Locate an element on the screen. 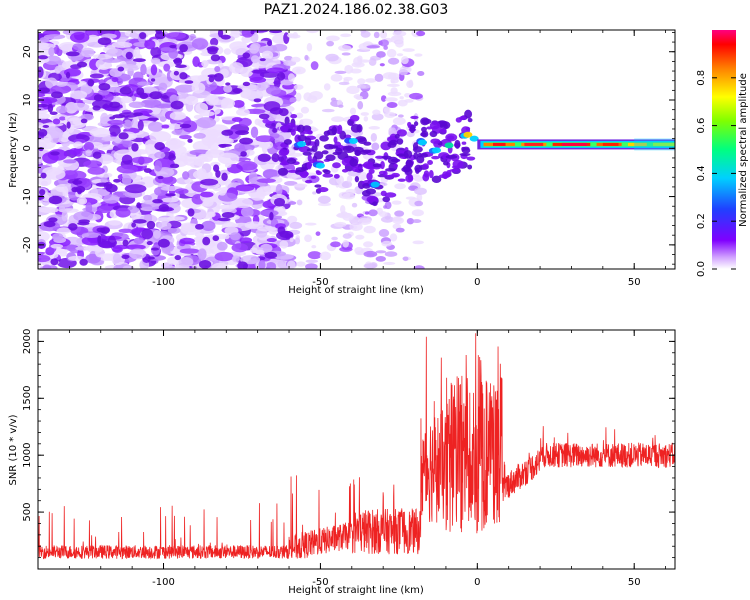 This screenshot has height=600, width=750. y-tick-label: -10 is located at coordinates (27, 196).